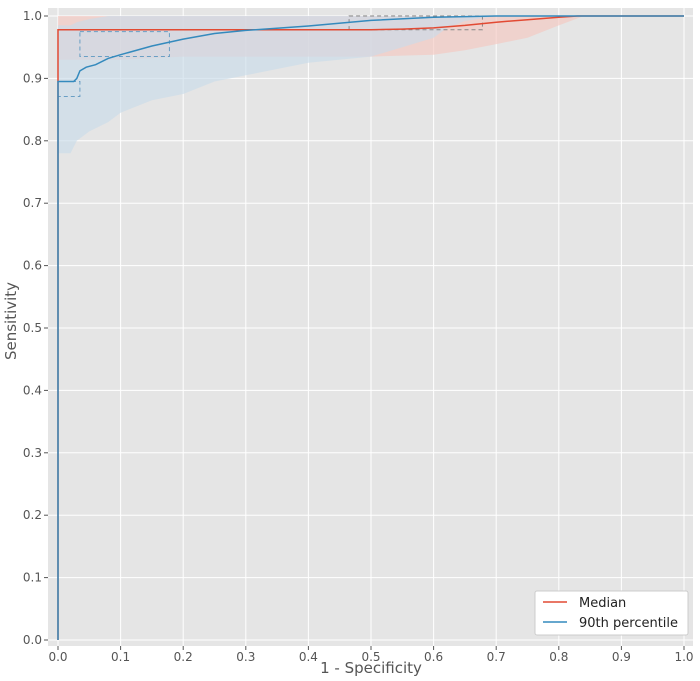 This screenshot has height=681, width=700. I want to click on x-tick-label-2: 0.2, so click(183, 657).